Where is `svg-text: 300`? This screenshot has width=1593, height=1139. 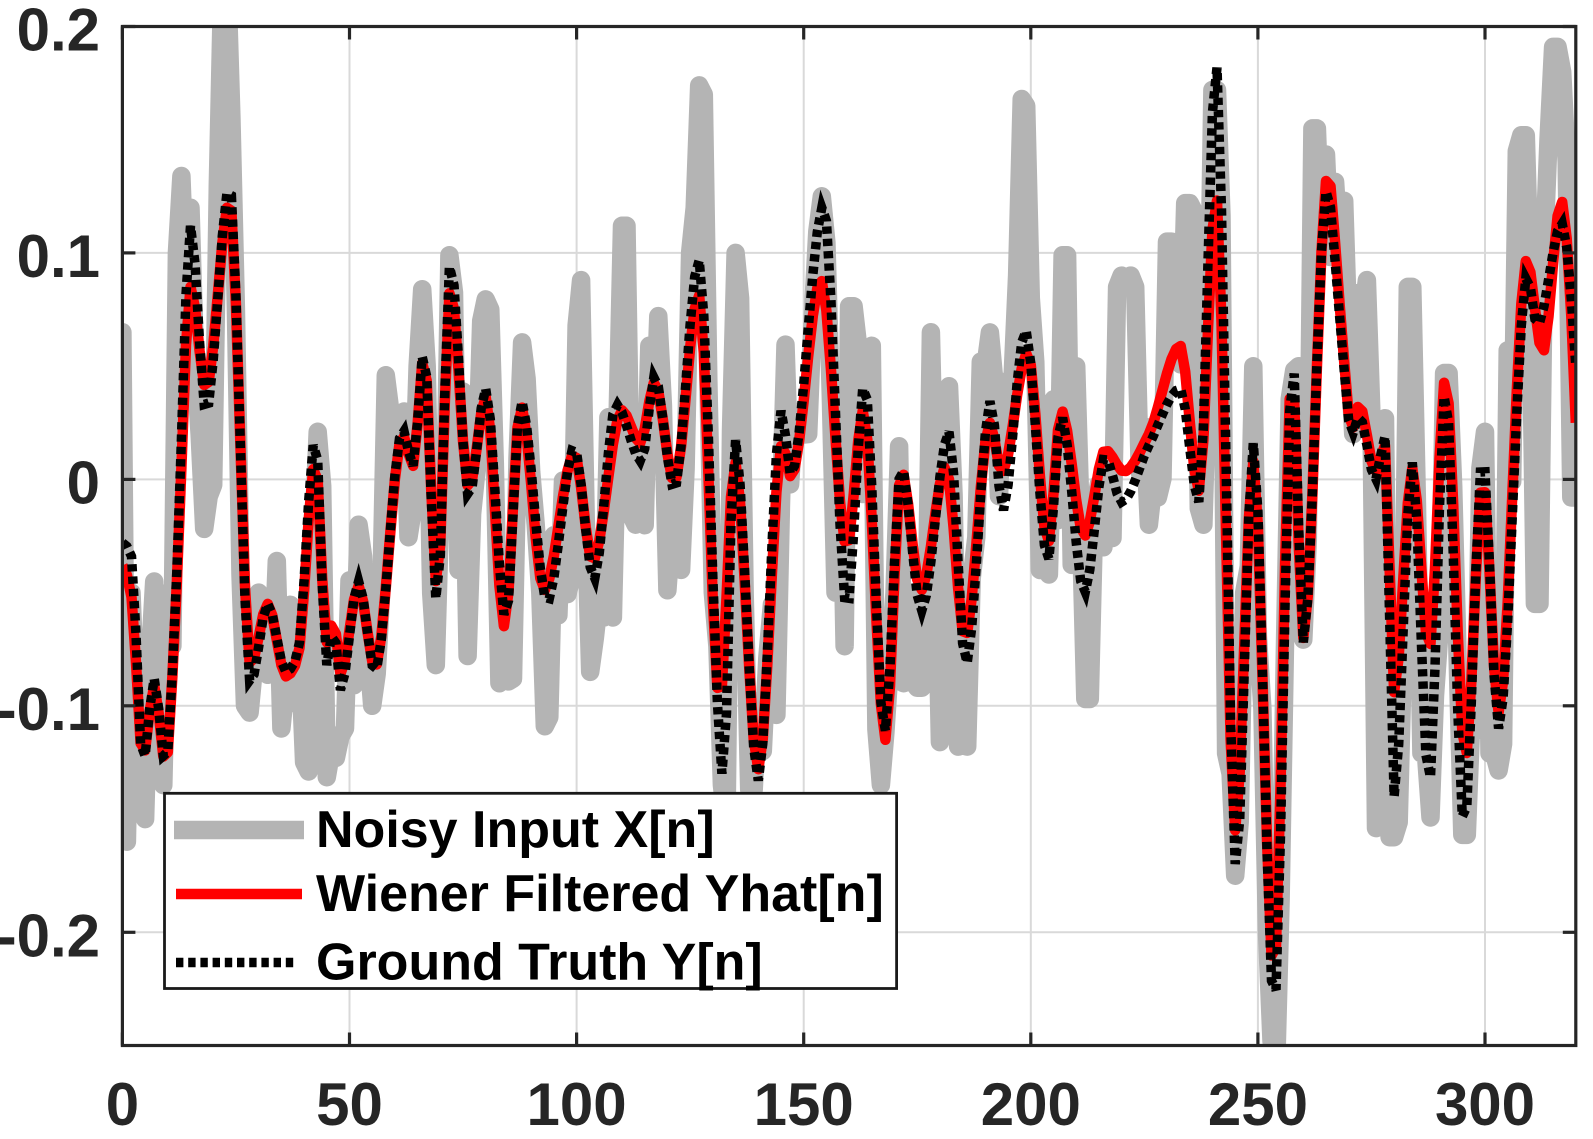 svg-text: 300 is located at coordinates (1485, 1102).